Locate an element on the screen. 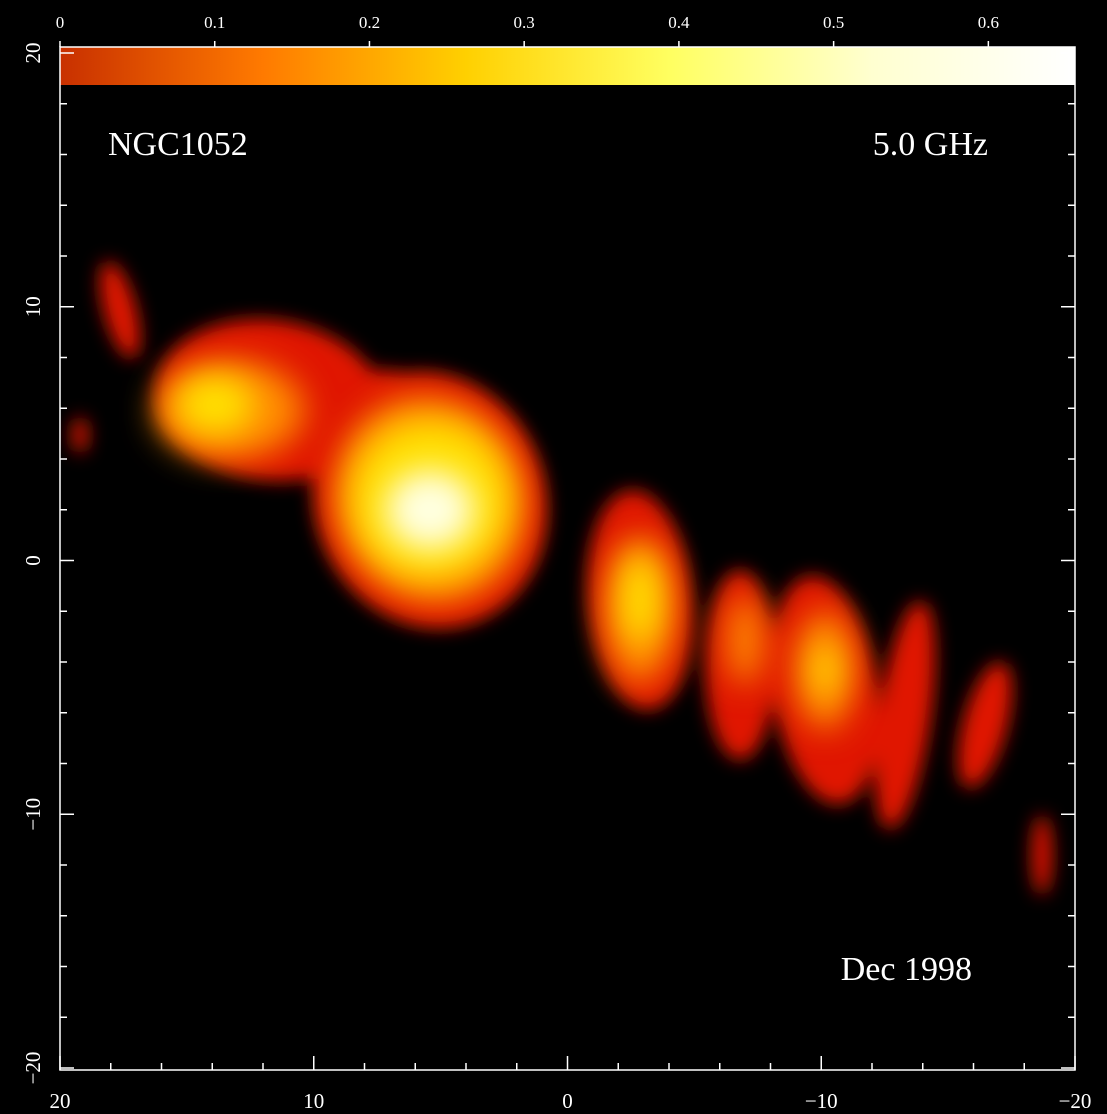 The image size is (1107, 1114). source-name: NGC1052 is located at coordinates (178, 144).